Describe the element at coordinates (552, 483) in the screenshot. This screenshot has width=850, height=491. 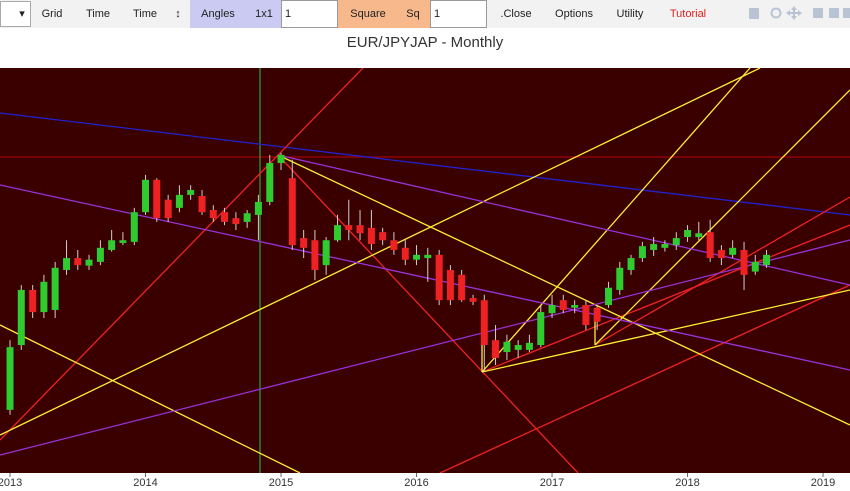
I see `x-tick-label: 2017` at that location.